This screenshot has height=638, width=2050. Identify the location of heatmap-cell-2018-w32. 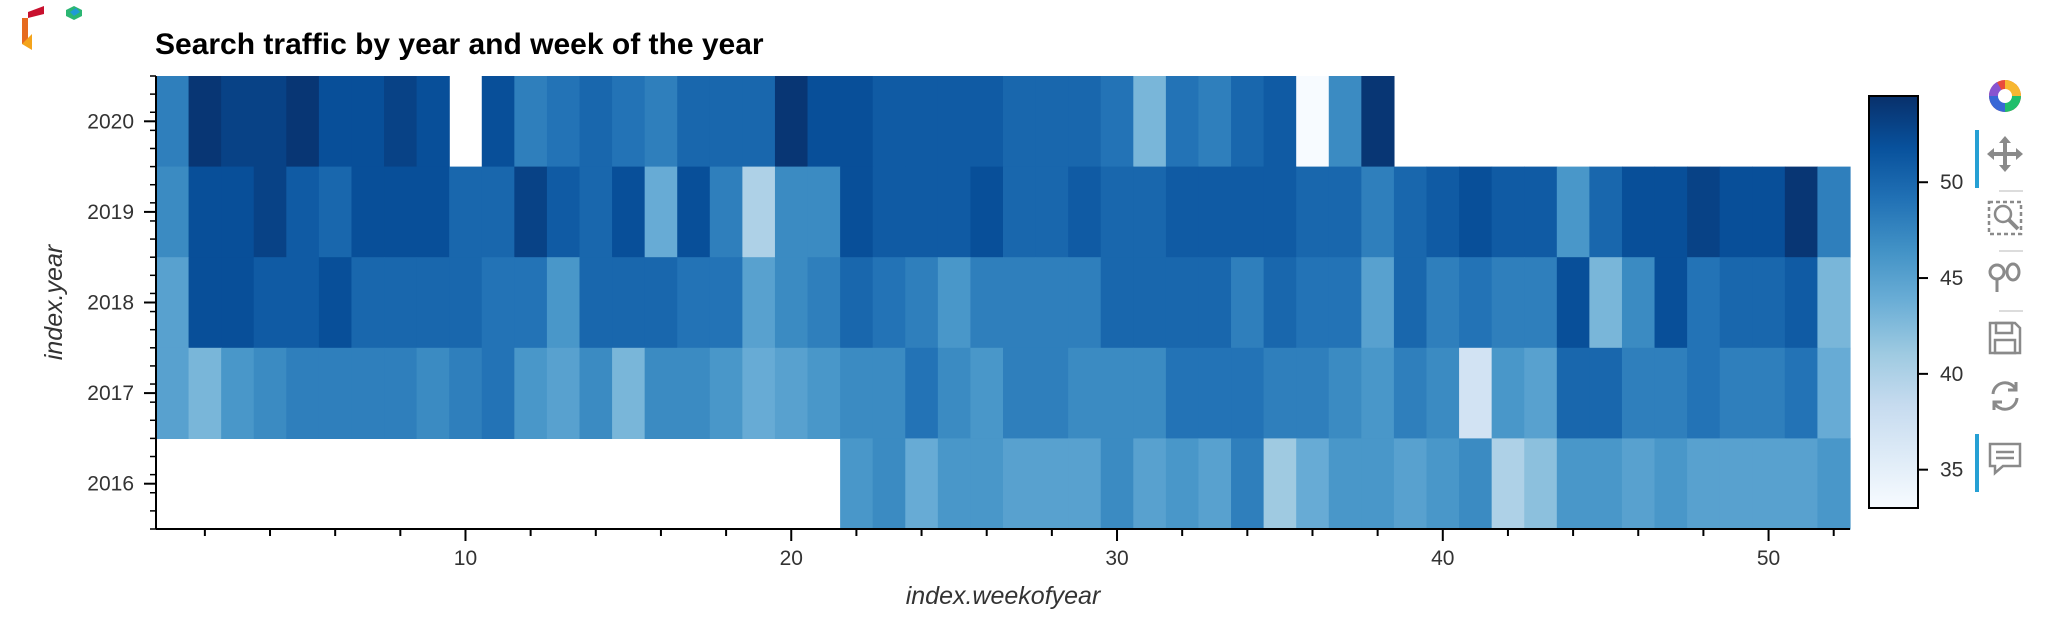
(1182, 303).